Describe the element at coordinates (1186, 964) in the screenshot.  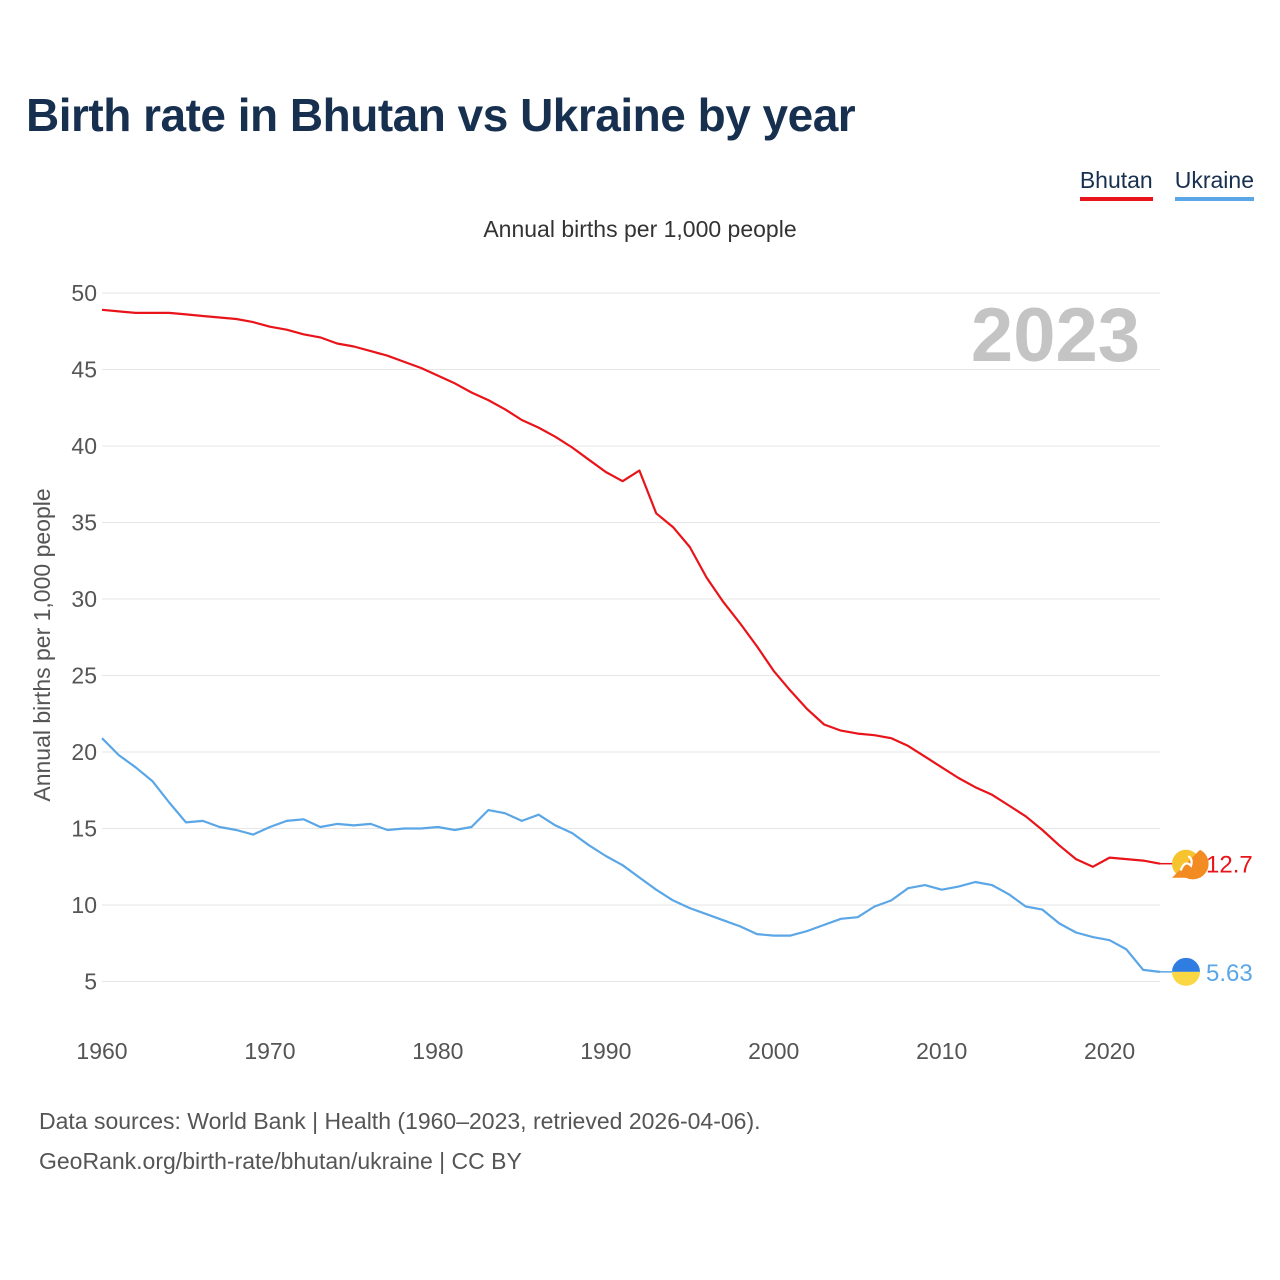
I see `ukraine-flag-icon` at that location.